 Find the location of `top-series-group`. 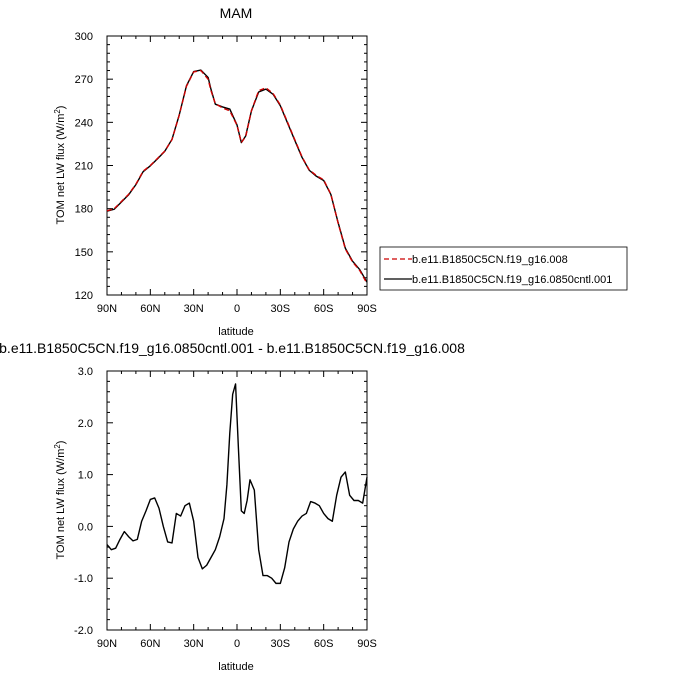

top-series-group is located at coordinates (237, 176).